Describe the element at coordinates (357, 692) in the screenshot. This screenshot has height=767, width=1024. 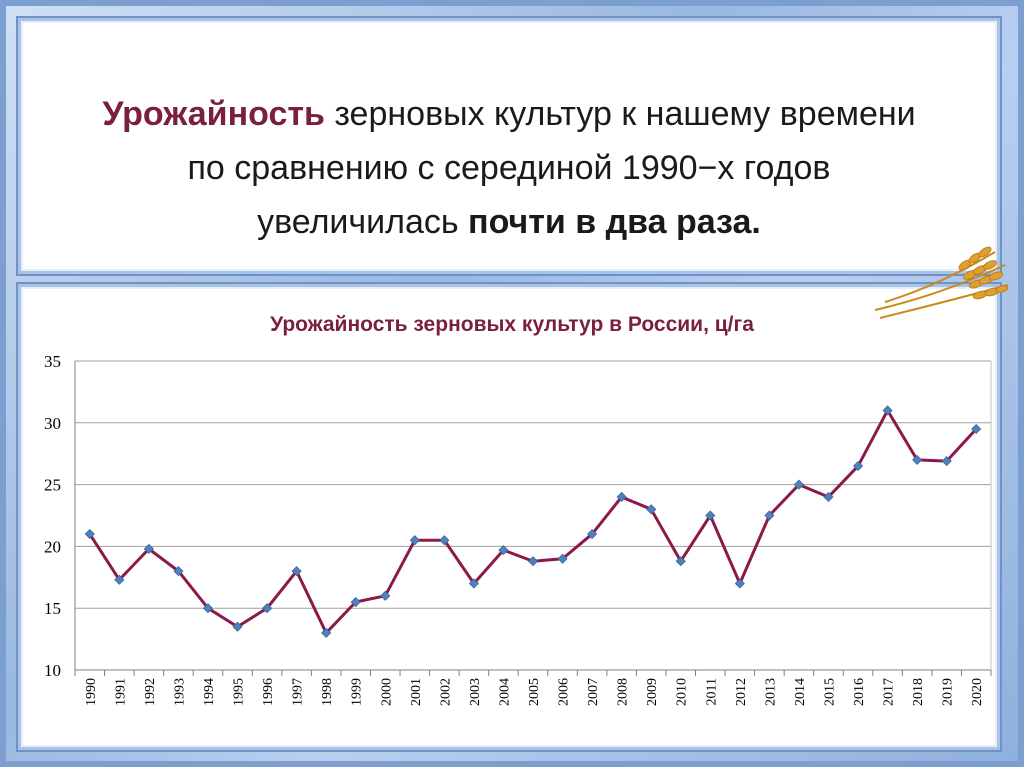
I see `x-tick-label: 1999` at that location.